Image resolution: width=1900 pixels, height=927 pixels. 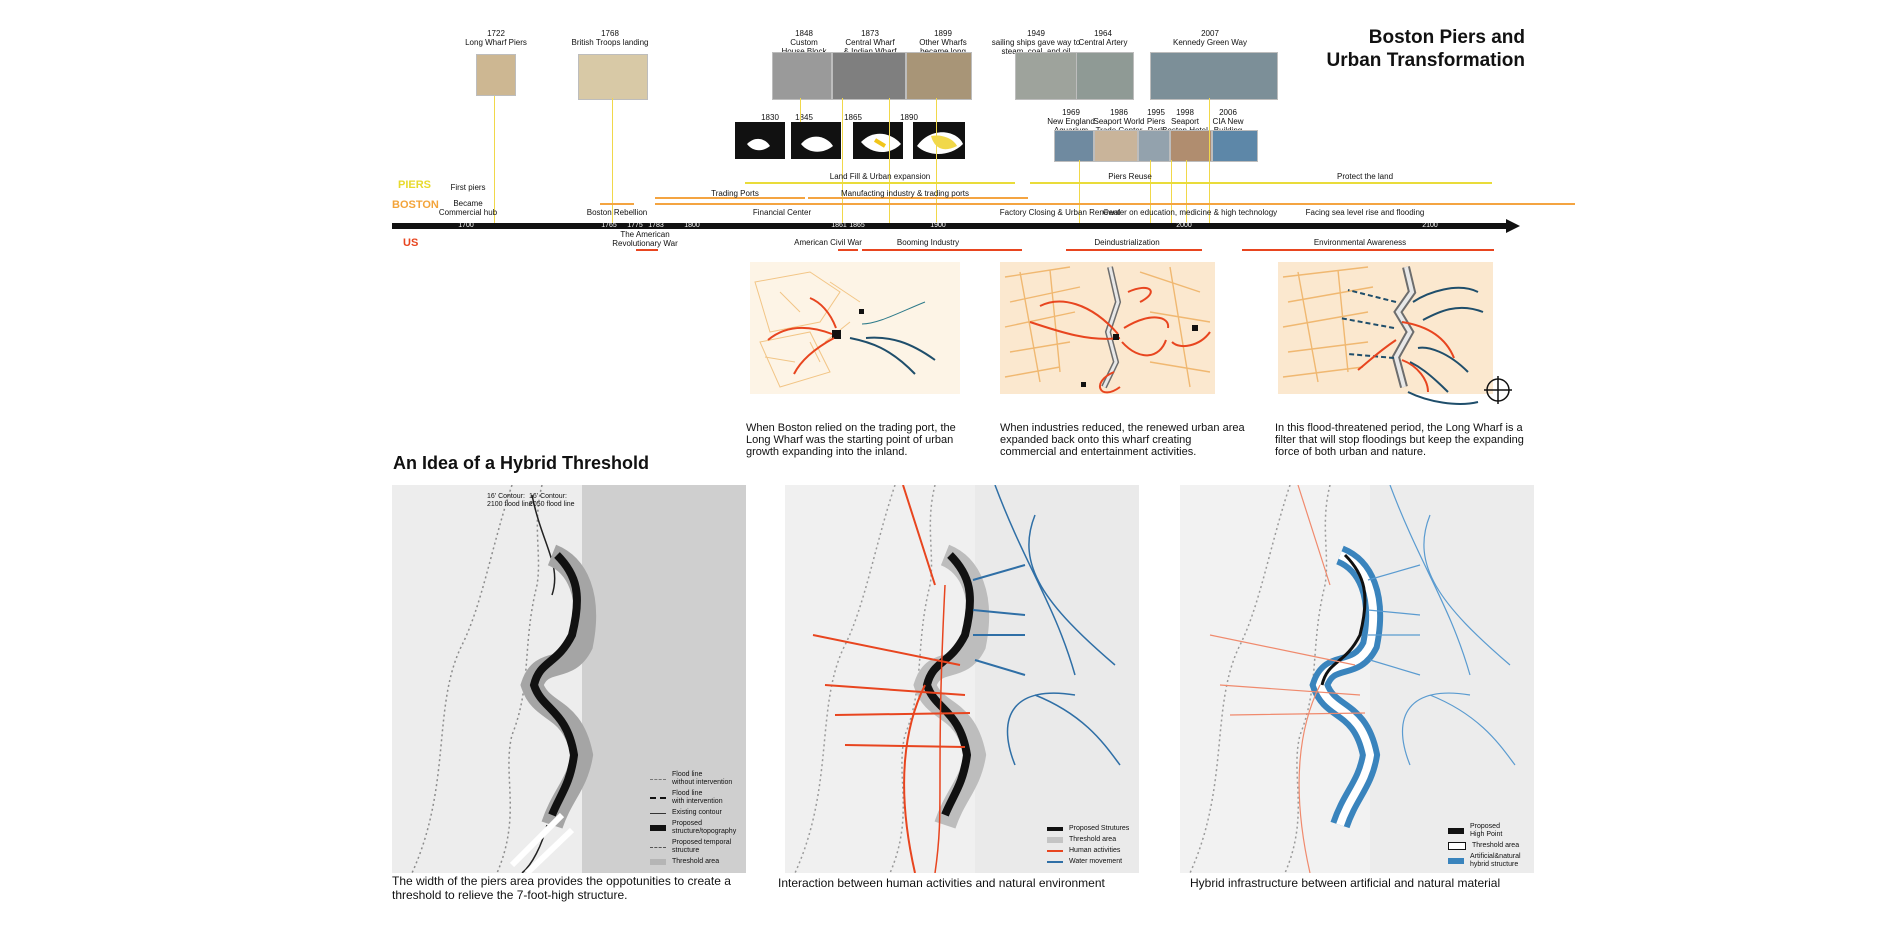 What do you see at coordinates (1426, 49) in the screenshot?
I see `poster-title: Boston Piers and Urban Transformation` at bounding box center [1426, 49].